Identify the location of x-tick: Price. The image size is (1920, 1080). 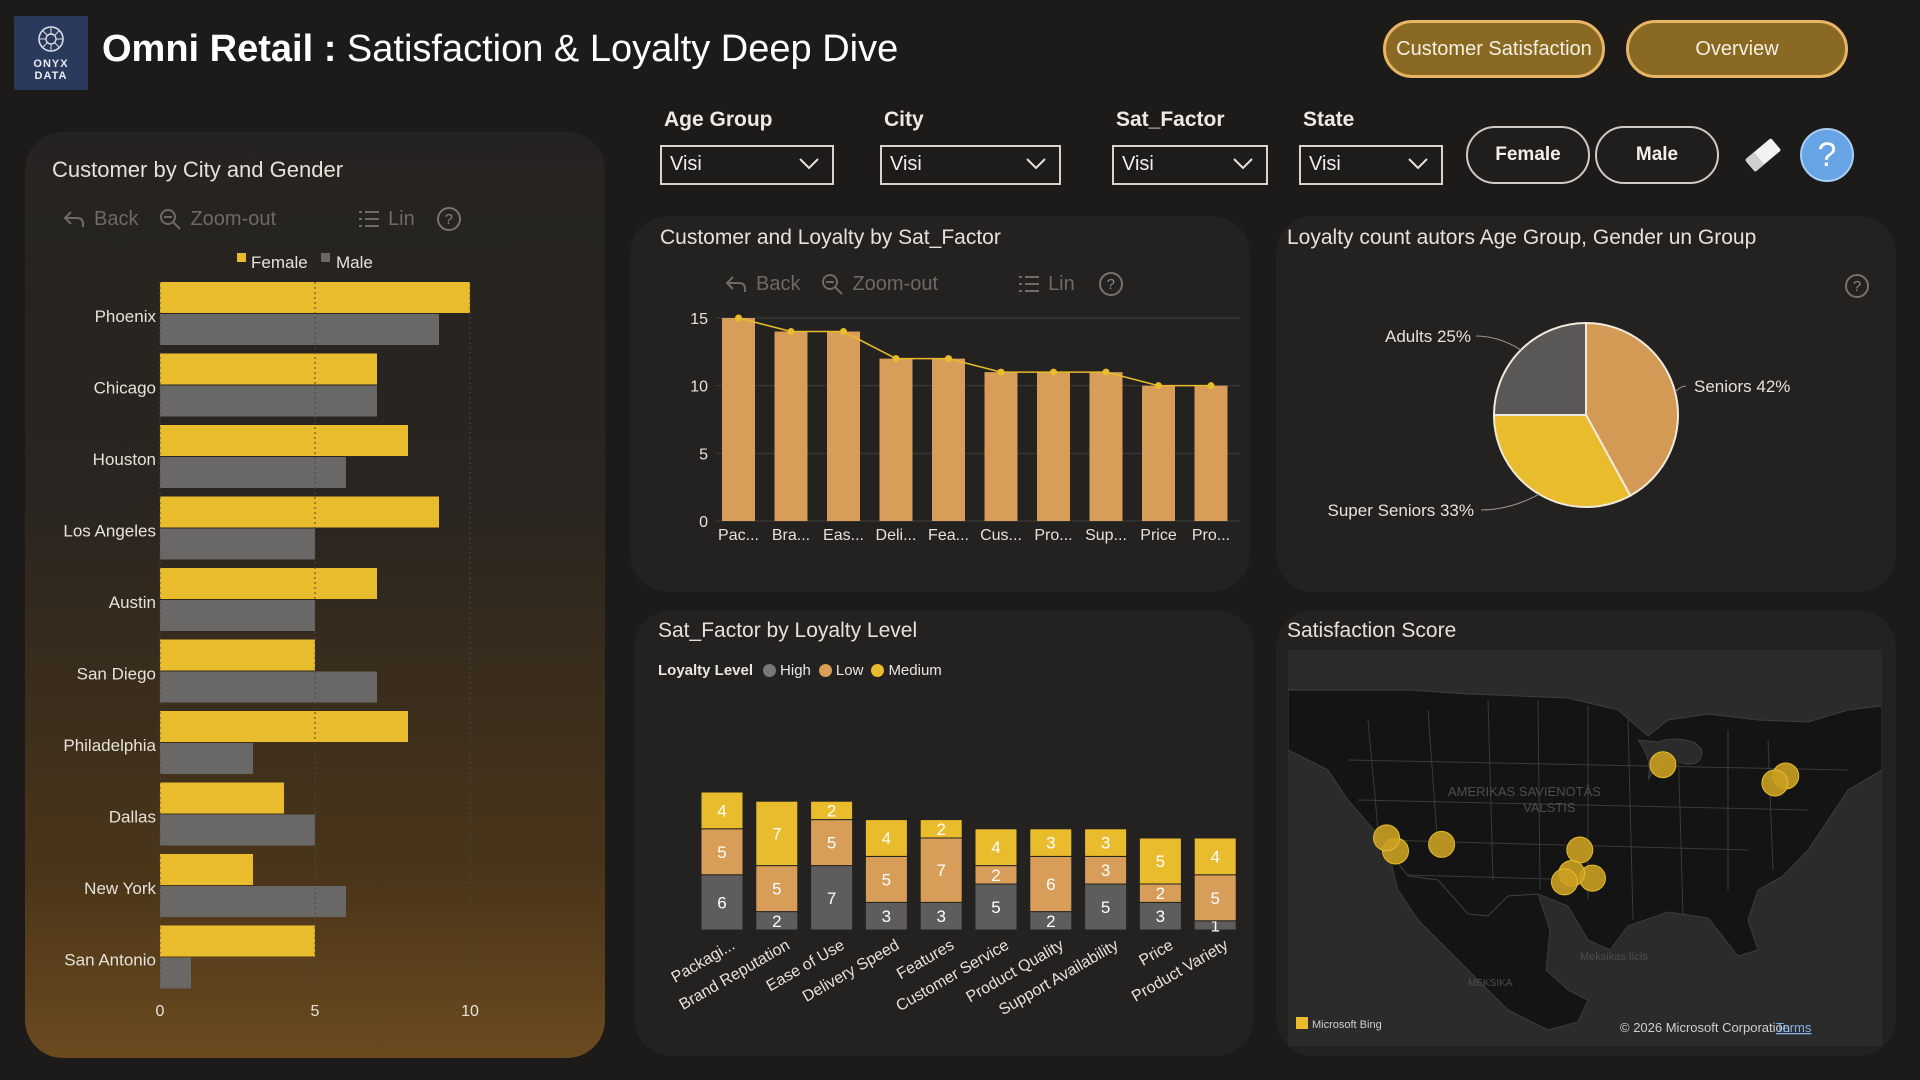
(1156, 953).